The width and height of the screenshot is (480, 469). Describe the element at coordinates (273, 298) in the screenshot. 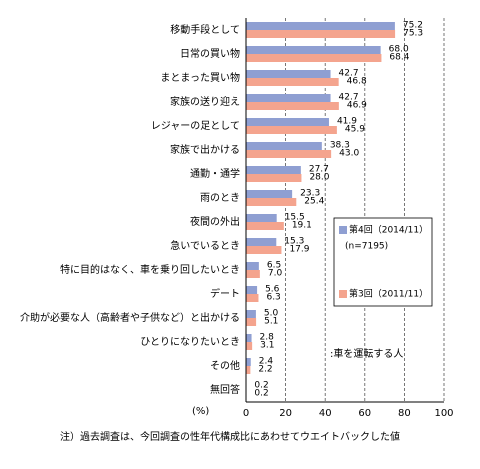

I see `value-label: 6.3` at that location.